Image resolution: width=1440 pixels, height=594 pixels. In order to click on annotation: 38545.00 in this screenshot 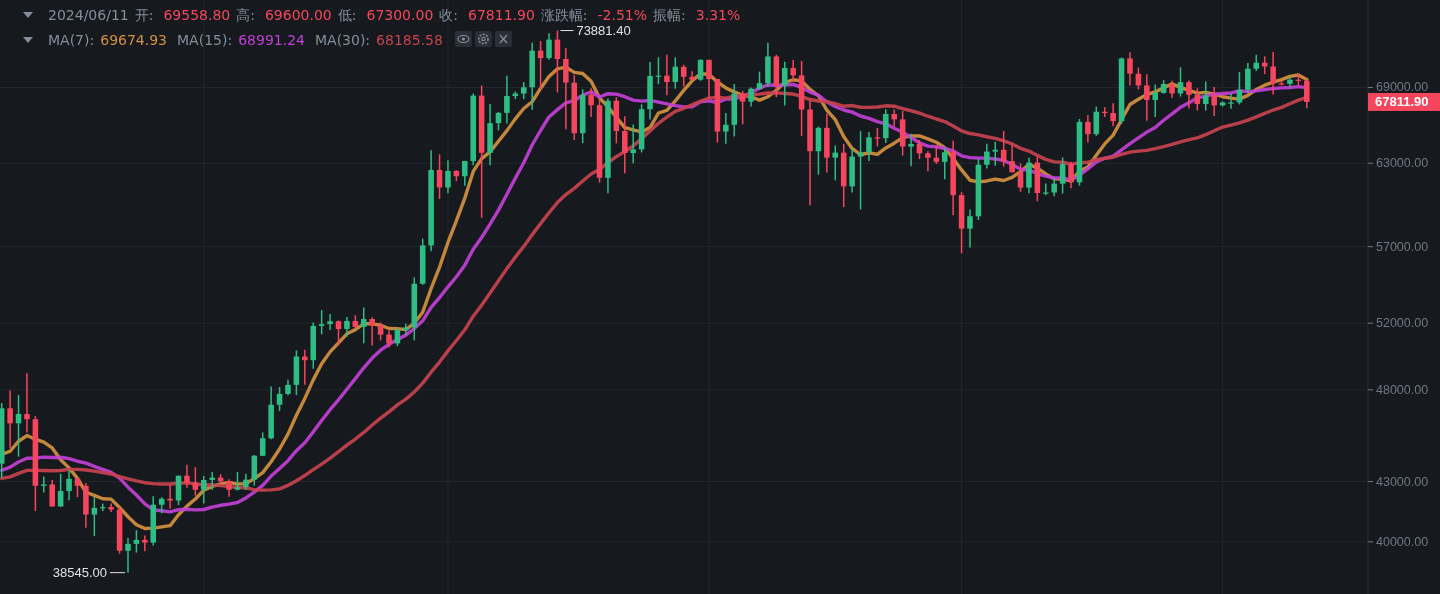, I will do `click(79, 573)`.